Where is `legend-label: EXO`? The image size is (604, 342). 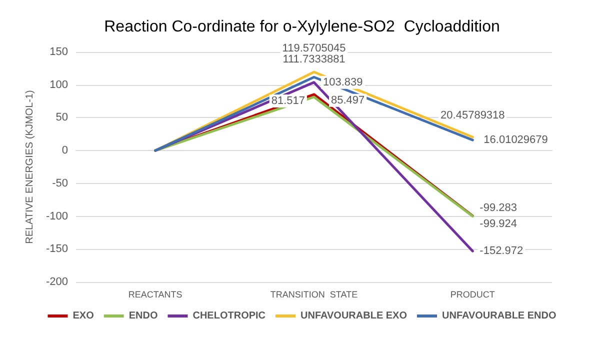 legend-label: EXO is located at coordinates (83, 316).